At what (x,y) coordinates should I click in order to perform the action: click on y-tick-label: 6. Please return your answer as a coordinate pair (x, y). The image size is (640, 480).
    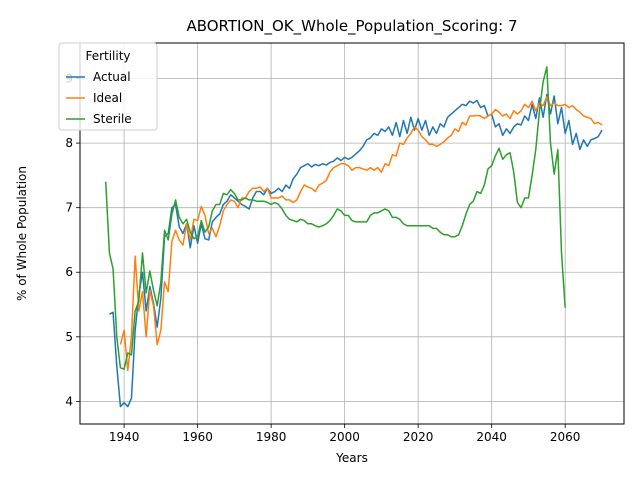
    Looking at the image, I should click on (69, 272).